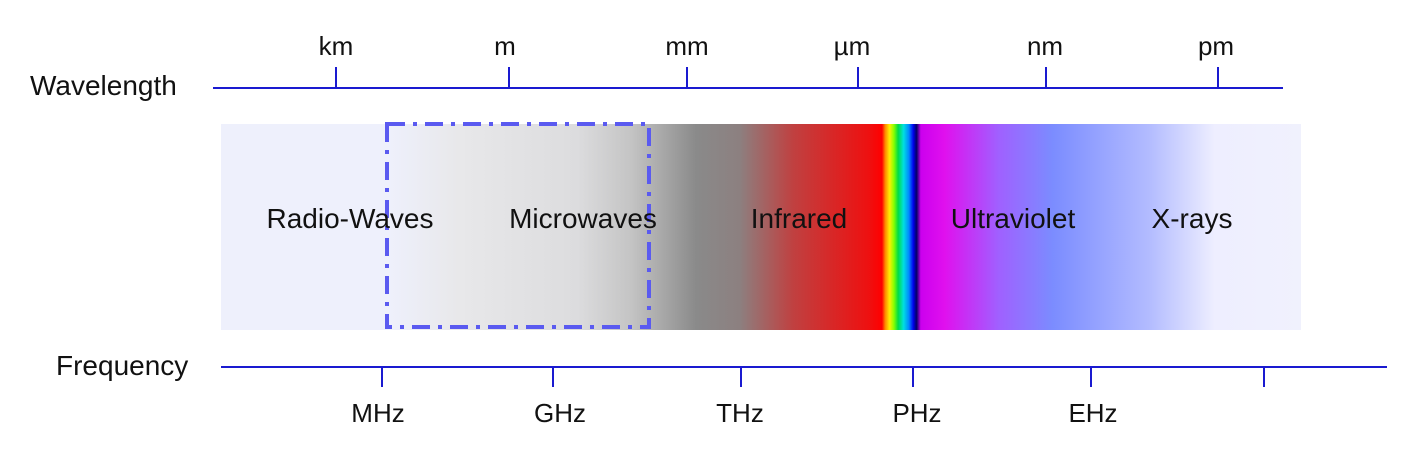 This screenshot has height=464, width=1421. I want to click on wavelength-tick-label: pm, so click(1216, 46).